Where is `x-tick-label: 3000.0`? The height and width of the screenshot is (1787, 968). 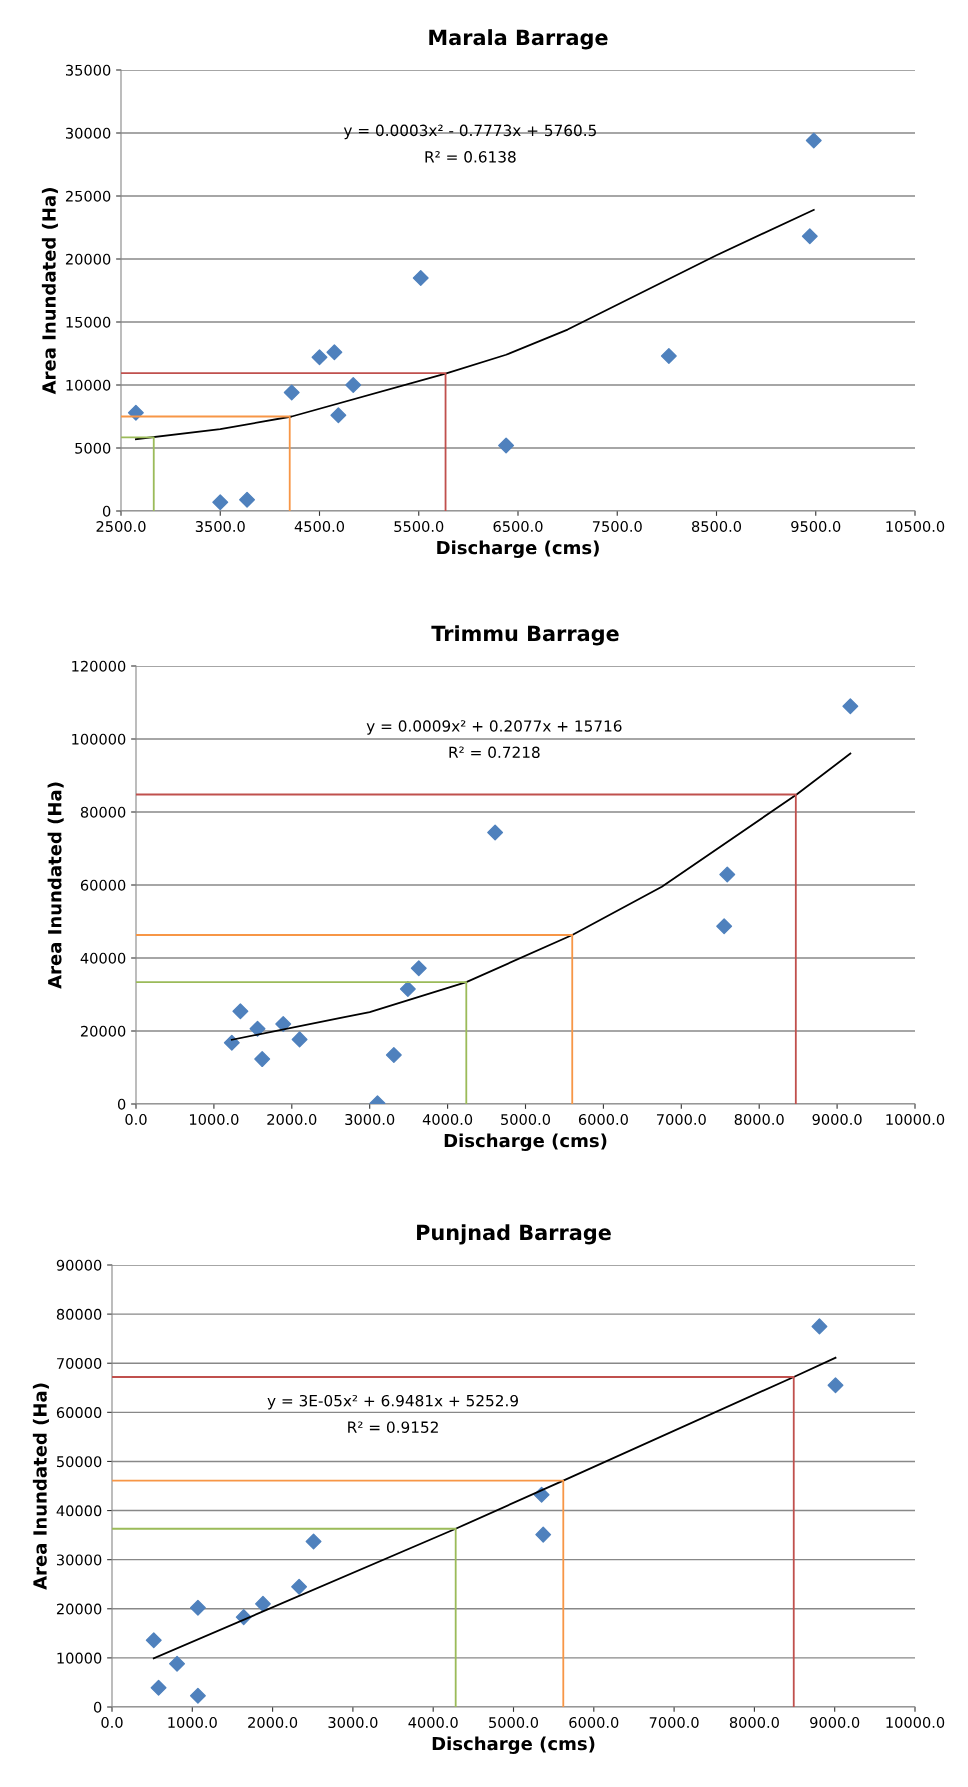
x-tick-label: 3000.0 is located at coordinates (370, 1119).